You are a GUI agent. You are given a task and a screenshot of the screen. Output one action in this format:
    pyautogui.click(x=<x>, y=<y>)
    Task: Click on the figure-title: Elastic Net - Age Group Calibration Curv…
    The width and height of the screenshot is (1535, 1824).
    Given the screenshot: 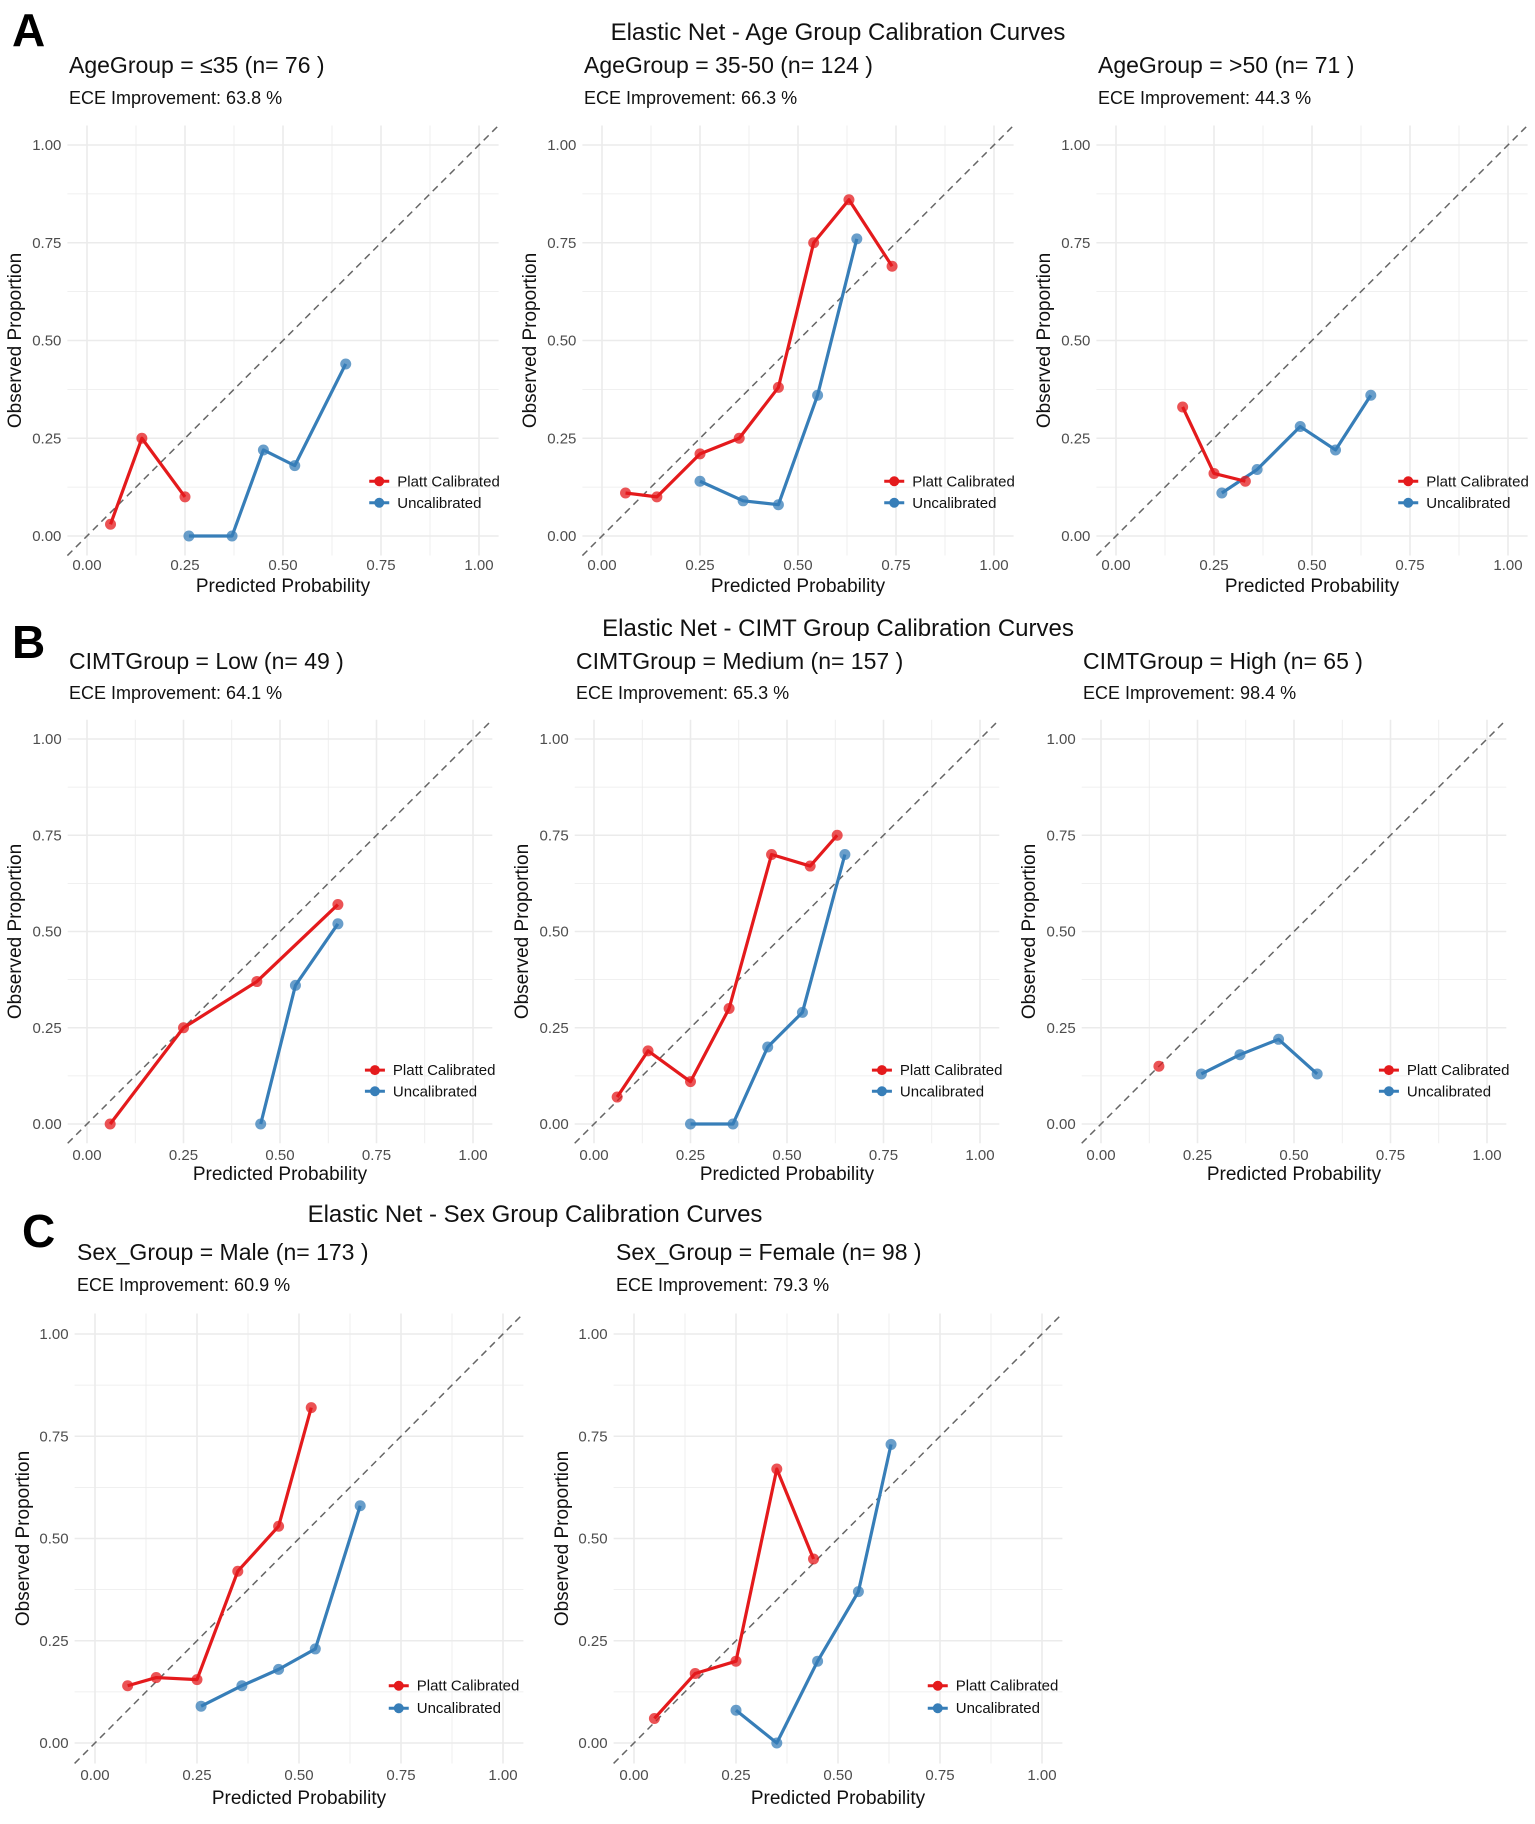 What is the action you would take?
    pyautogui.click(x=838, y=32)
    